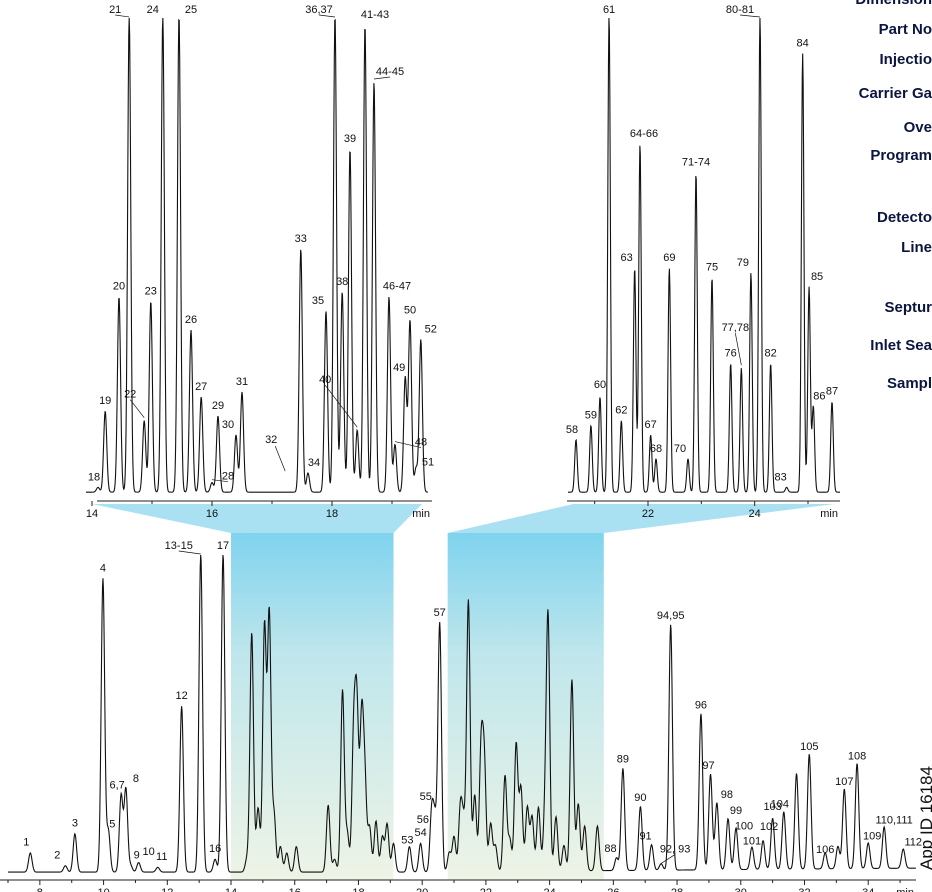  I want to click on peak-label: 46-47, so click(397, 287).